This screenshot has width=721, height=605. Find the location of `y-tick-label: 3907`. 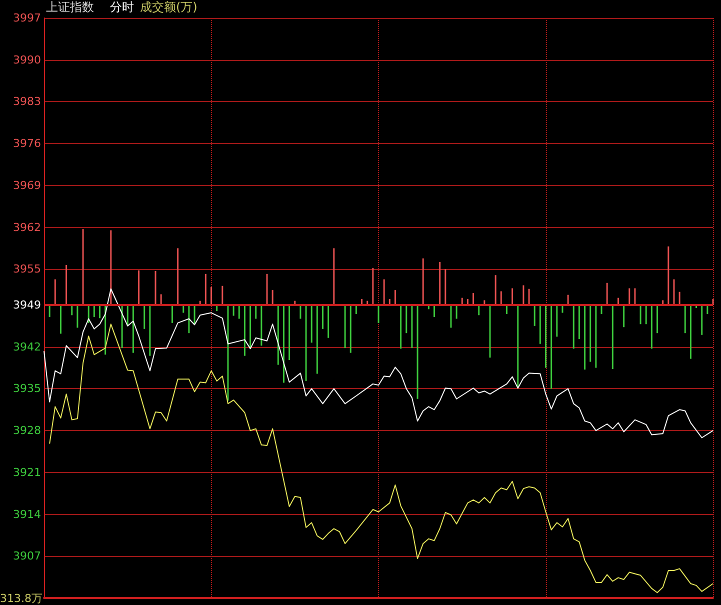

y-tick-label: 3907 is located at coordinates (27, 556).